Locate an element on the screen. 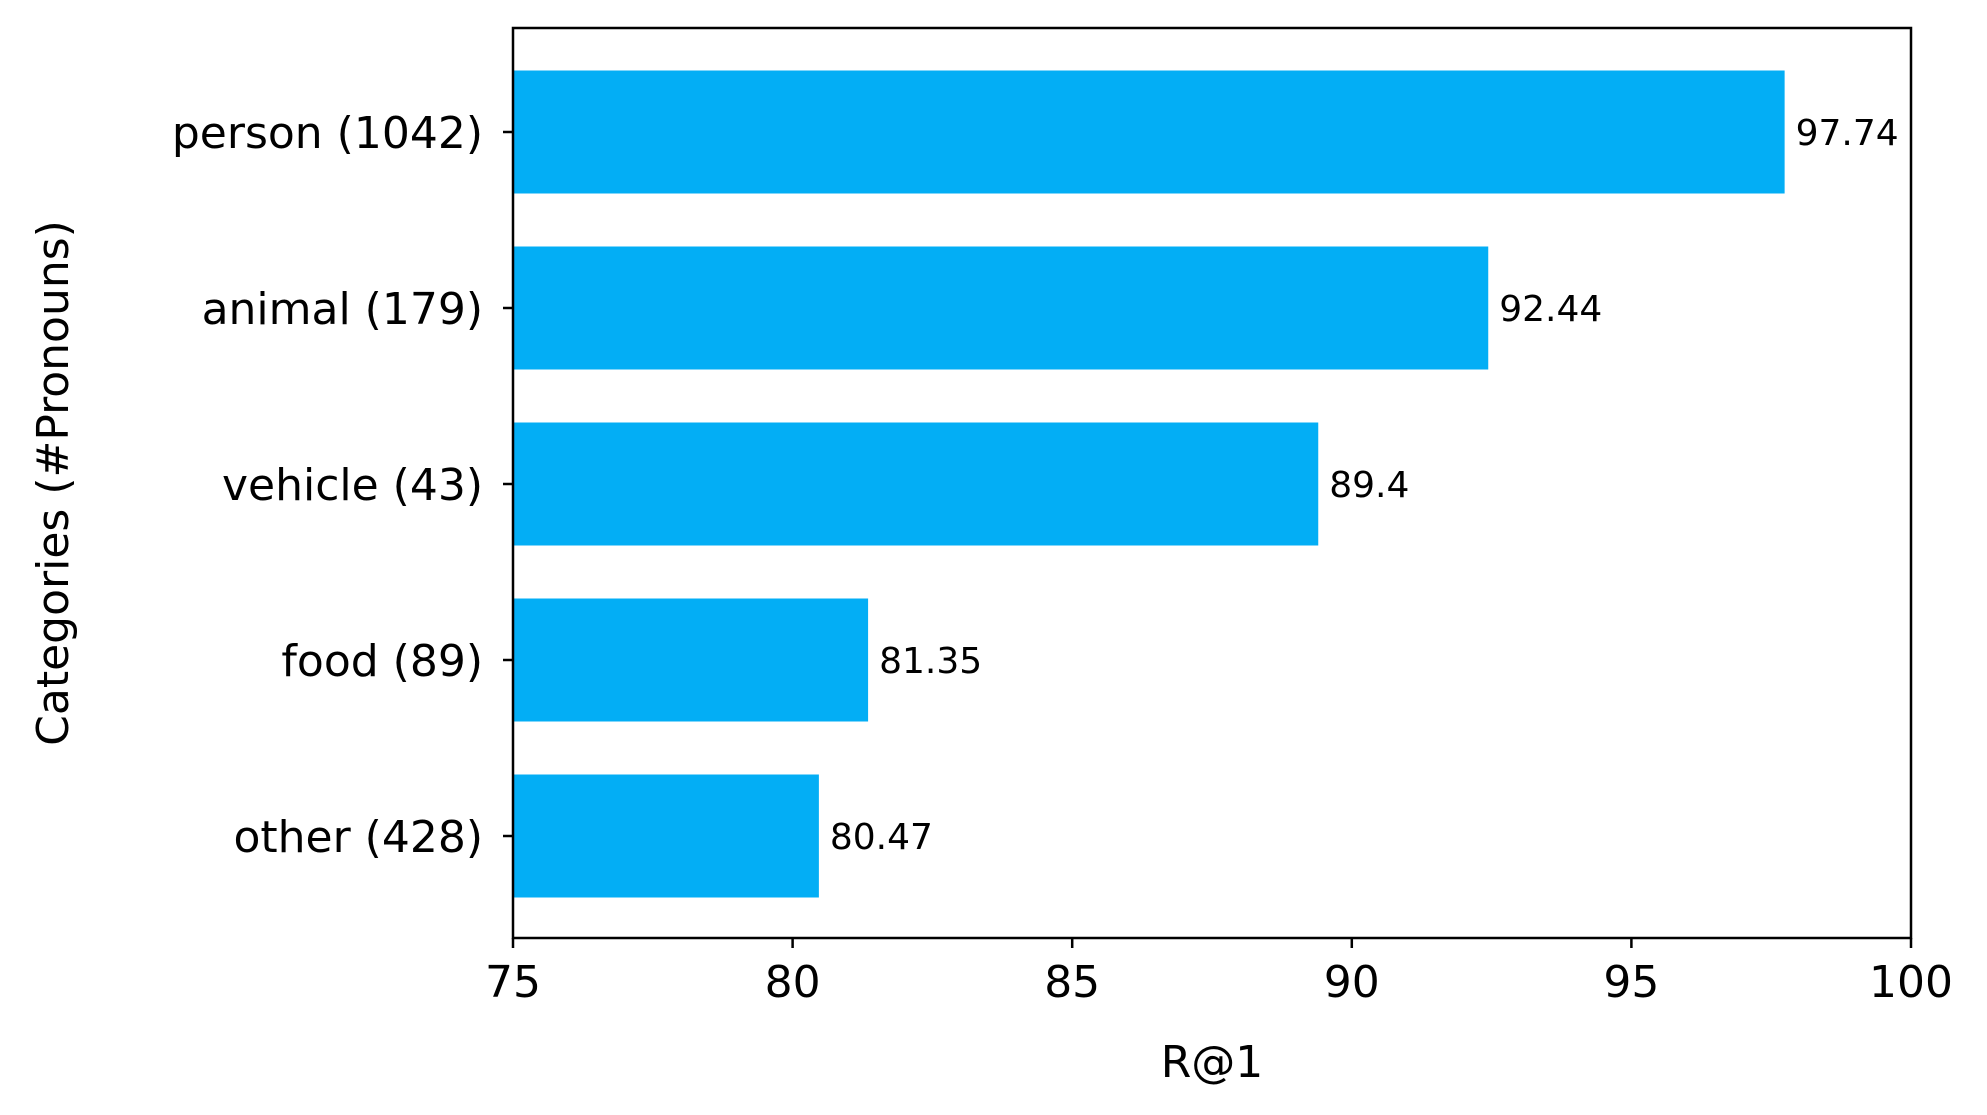 Image resolution: width=1987 pixels, height=1115 pixels. x-axis: 75 80 85 90 95 100 is located at coordinates (1219, 973).